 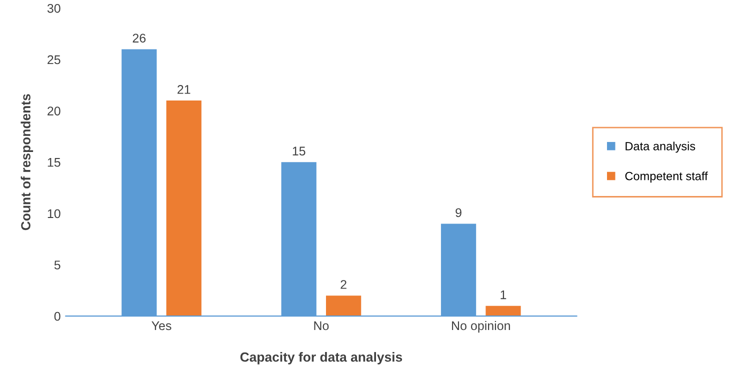 What do you see at coordinates (503, 295) in the screenshot?
I see `data-label: 1` at bounding box center [503, 295].